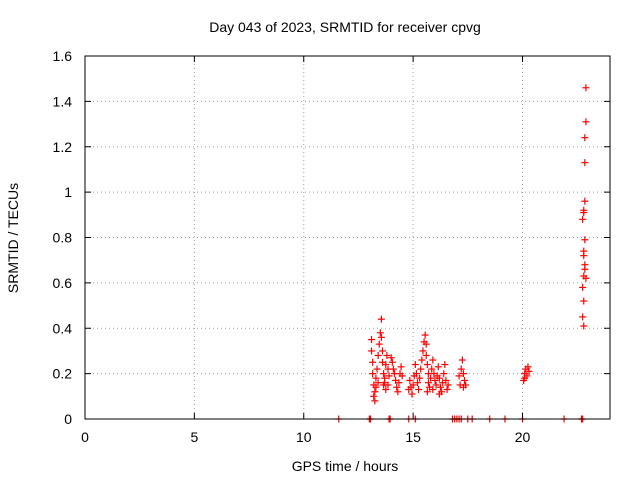 The width and height of the screenshot is (640, 480). I want to click on y-tick-label: 0.8, so click(63, 238).